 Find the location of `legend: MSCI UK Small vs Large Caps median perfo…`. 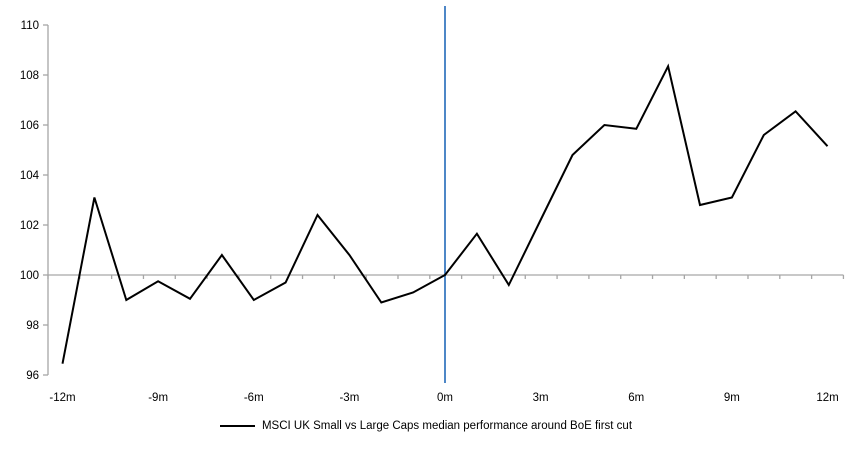

legend: MSCI UK Small vs Large Caps median perfo… is located at coordinates (426, 426).